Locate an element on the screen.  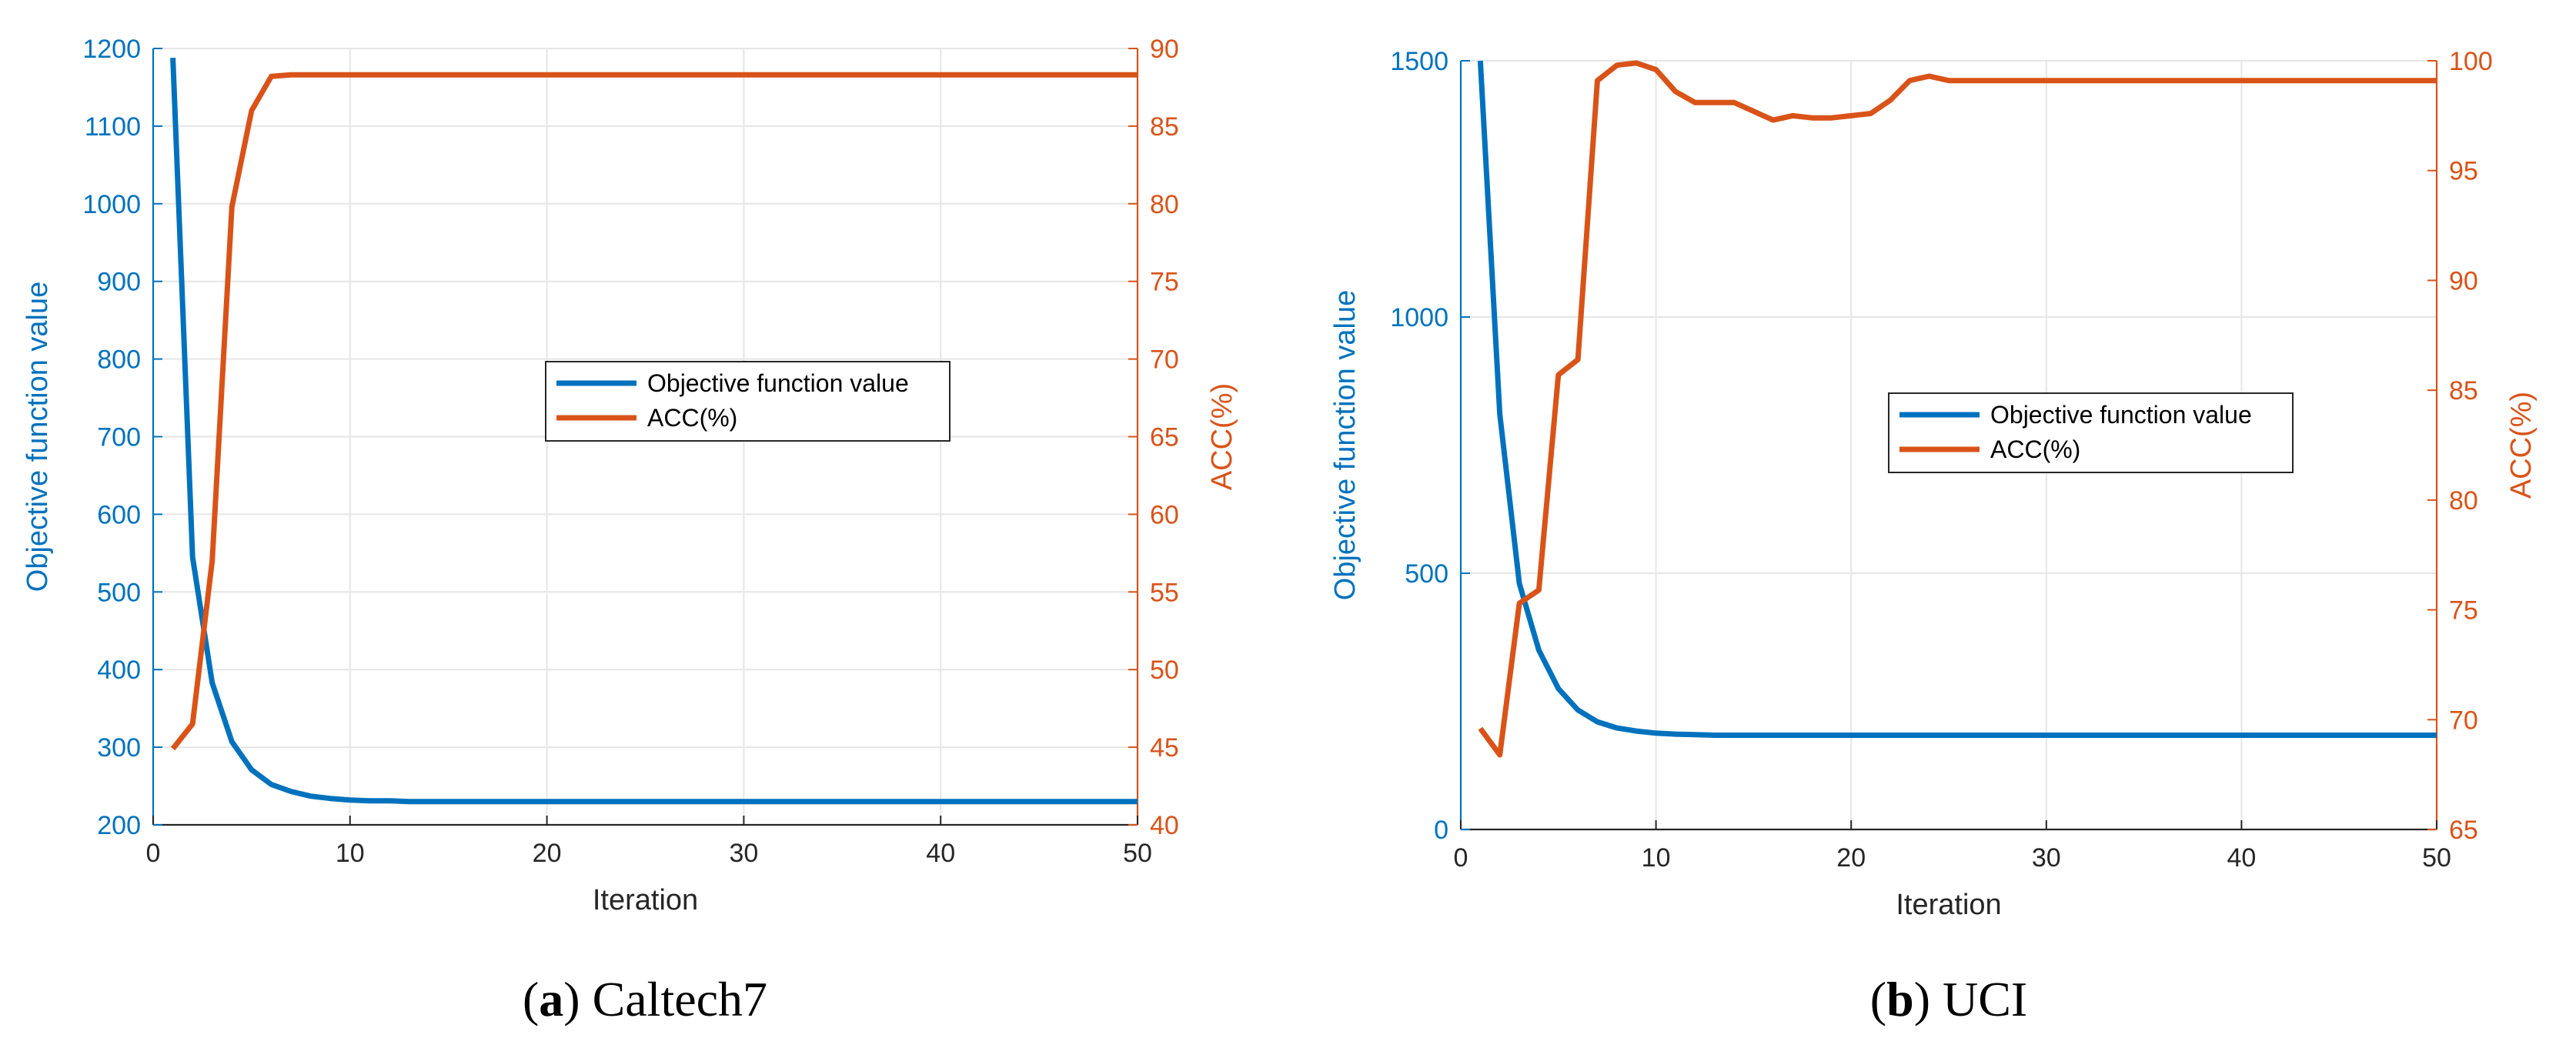
y-right-tick-label: 60 is located at coordinates (1164, 514).